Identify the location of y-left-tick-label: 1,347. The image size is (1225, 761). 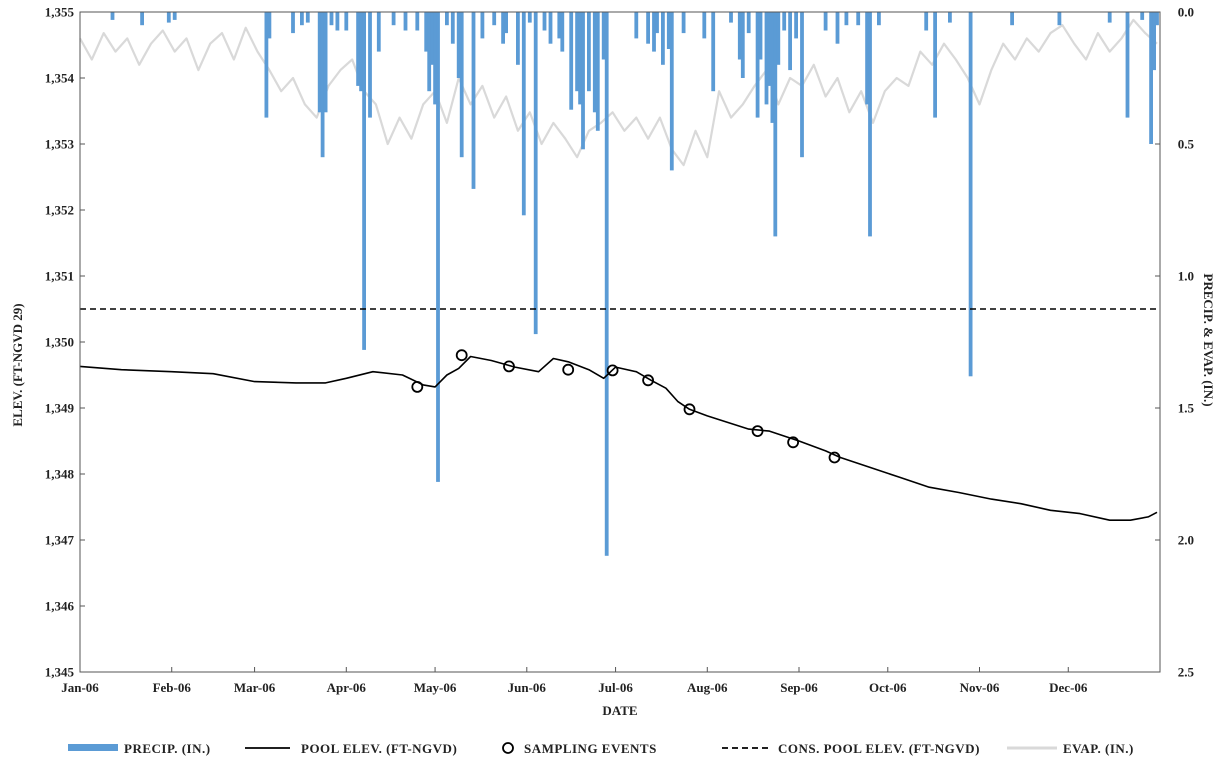
(60, 540).